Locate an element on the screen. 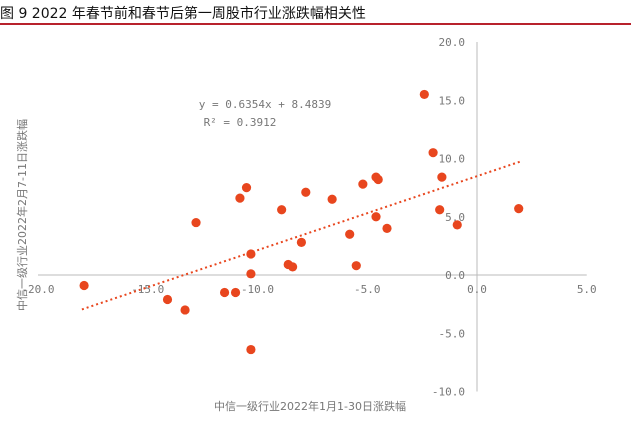 This screenshot has height=441, width=631. title-divider is located at coordinates (315, 24).